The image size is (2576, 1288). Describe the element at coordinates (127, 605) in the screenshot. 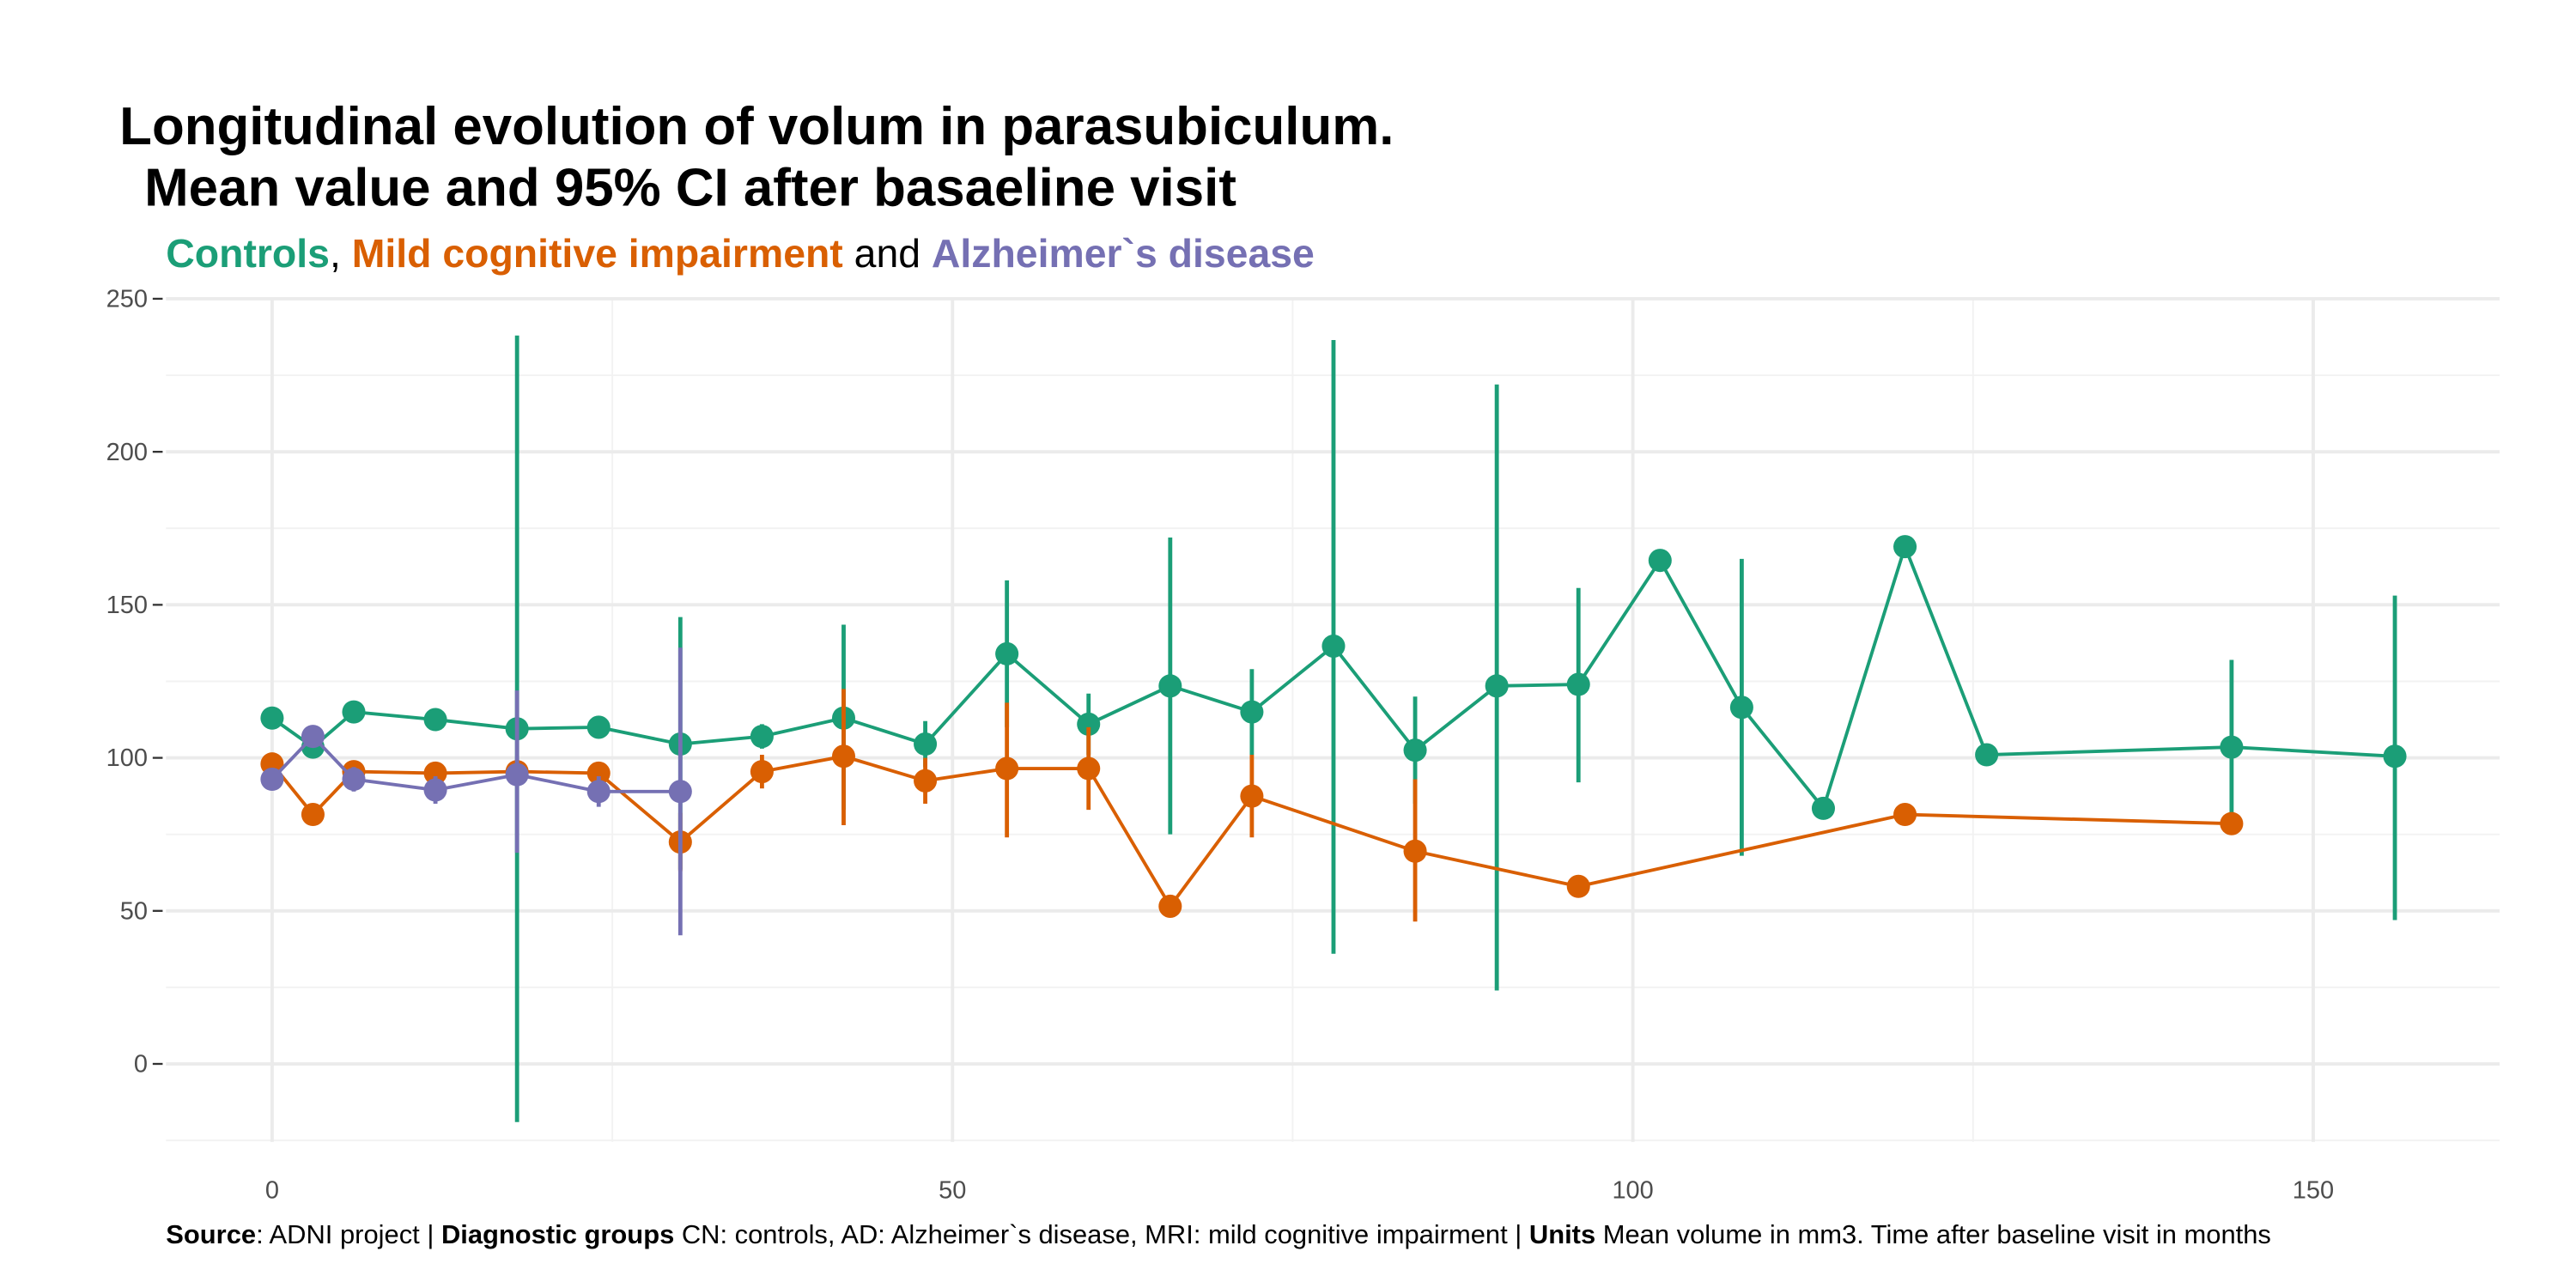

I see `y-tick-label: 150` at that location.